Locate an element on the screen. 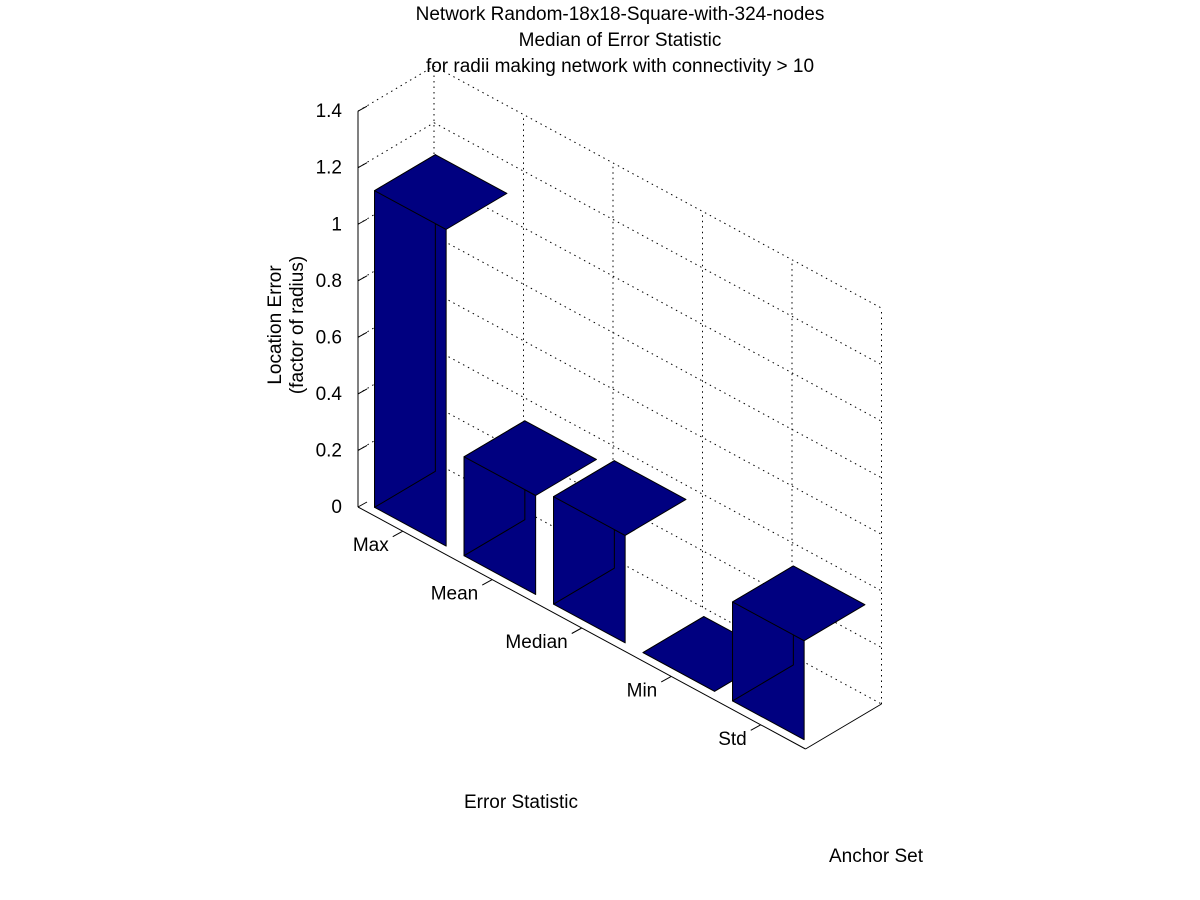 The image size is (1200, 900). z-tick-label: 0.4 is located at coordinates (329, 394).